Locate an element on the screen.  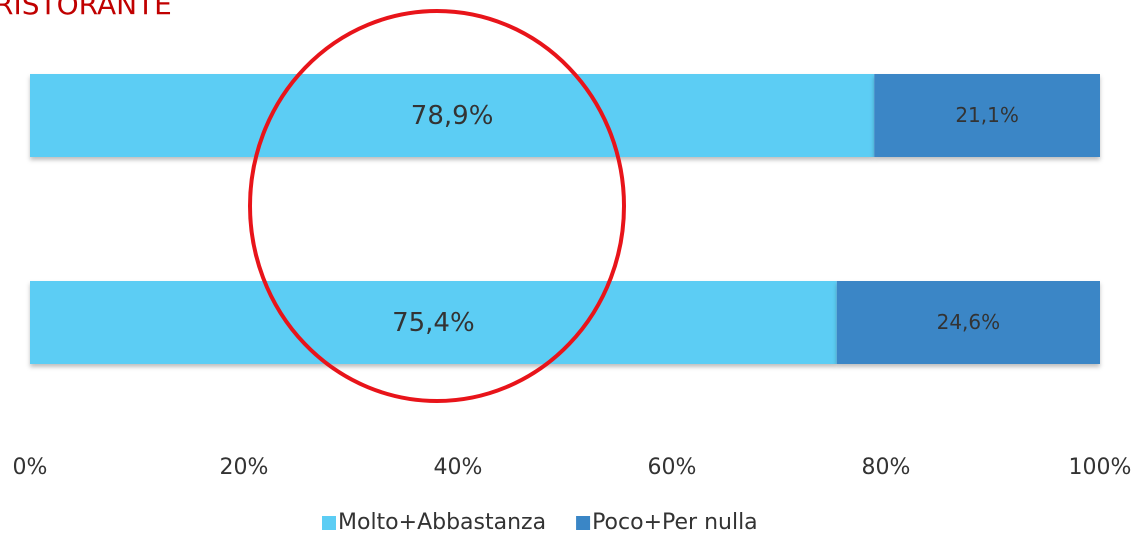
data-label: 24,6% is located at coordinates (969, 322).